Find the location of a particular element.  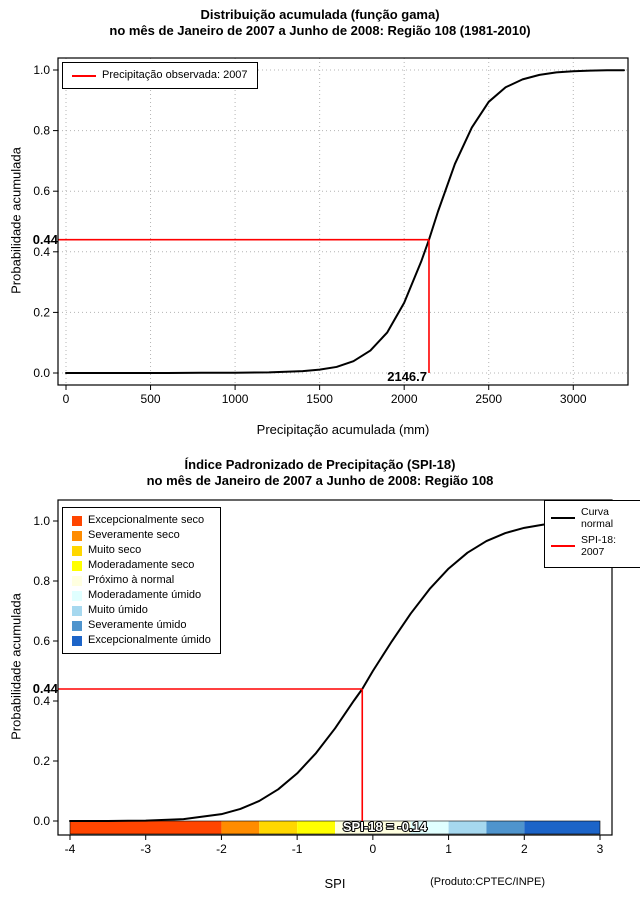

spi-legend-label: SPI-18: 2007 is located at coordinates (599, 546).